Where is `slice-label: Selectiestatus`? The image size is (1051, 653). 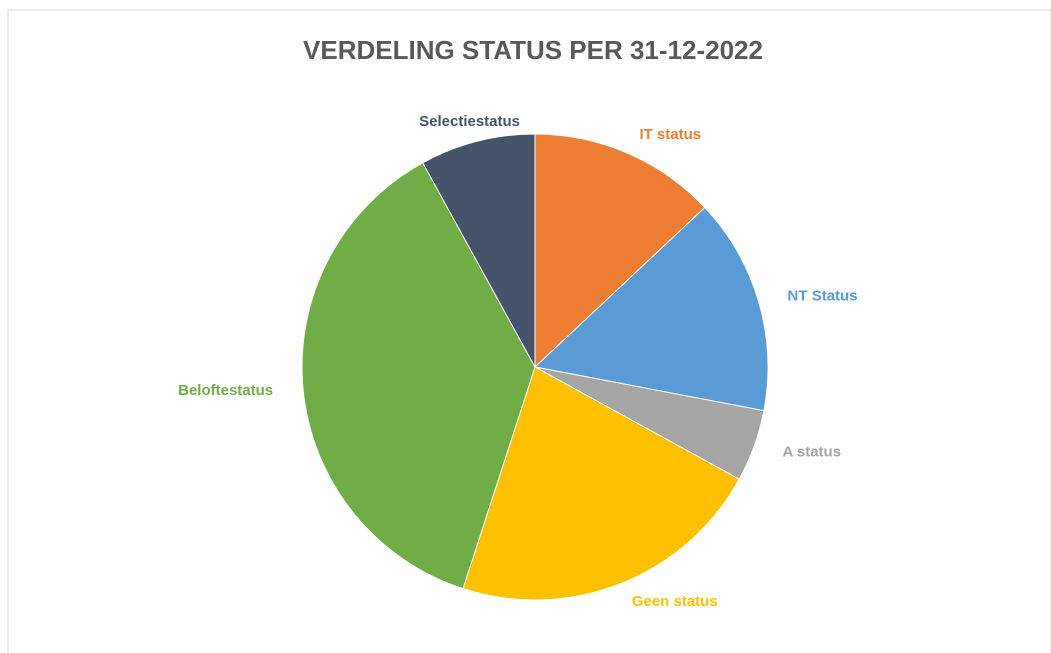 slice-label: Selectiestatus is located at coordinates (469, 121).